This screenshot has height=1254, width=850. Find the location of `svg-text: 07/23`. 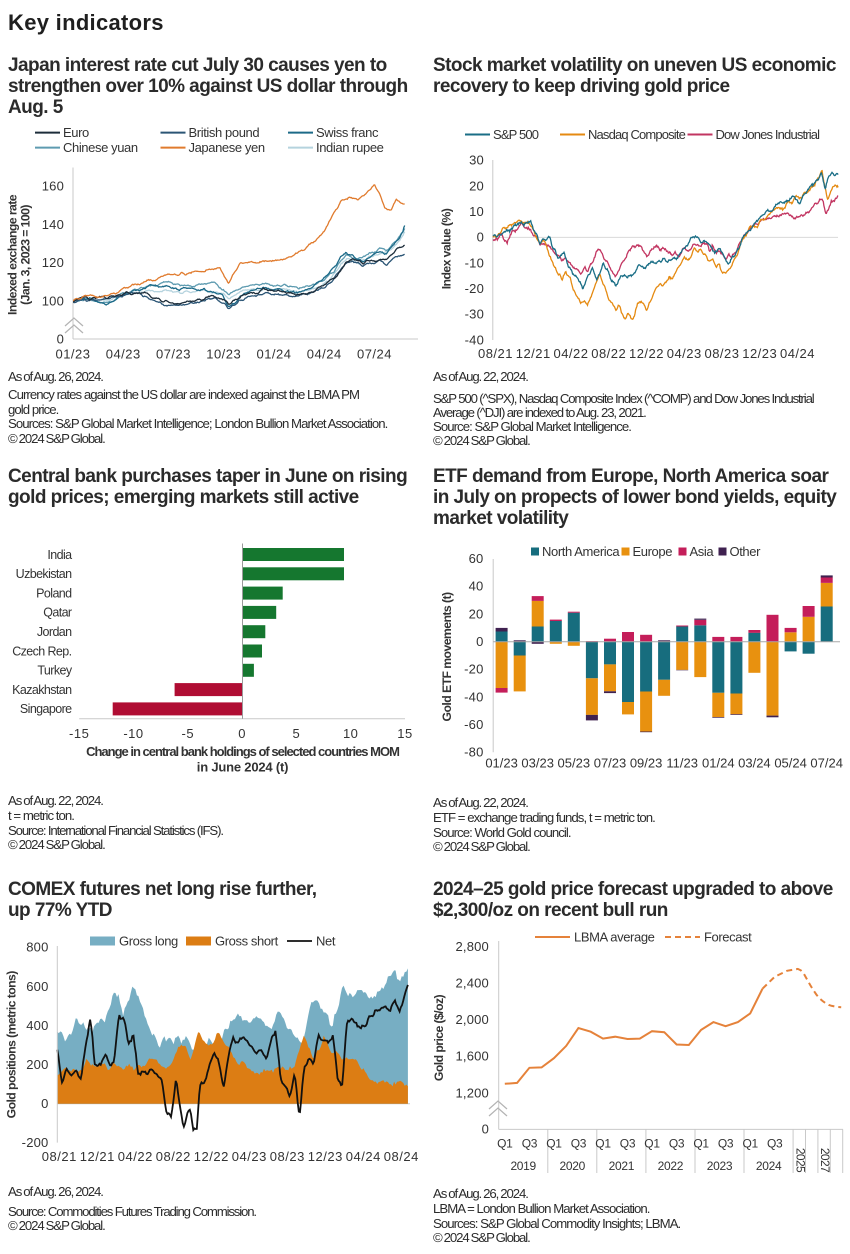

svg-text: 07/23 is located at coordinates (173, 354).